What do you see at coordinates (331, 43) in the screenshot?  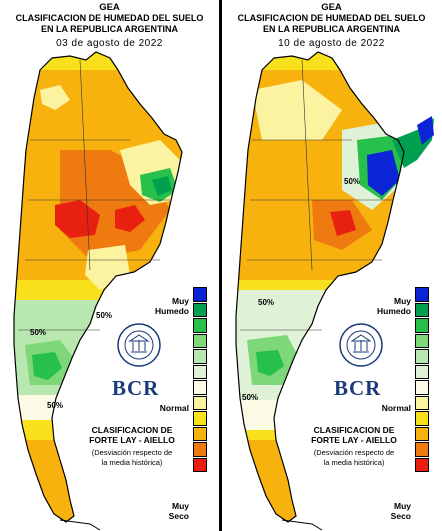 I see `map-date: 10 de agosto de 2022` at bounding box center [331, 43].